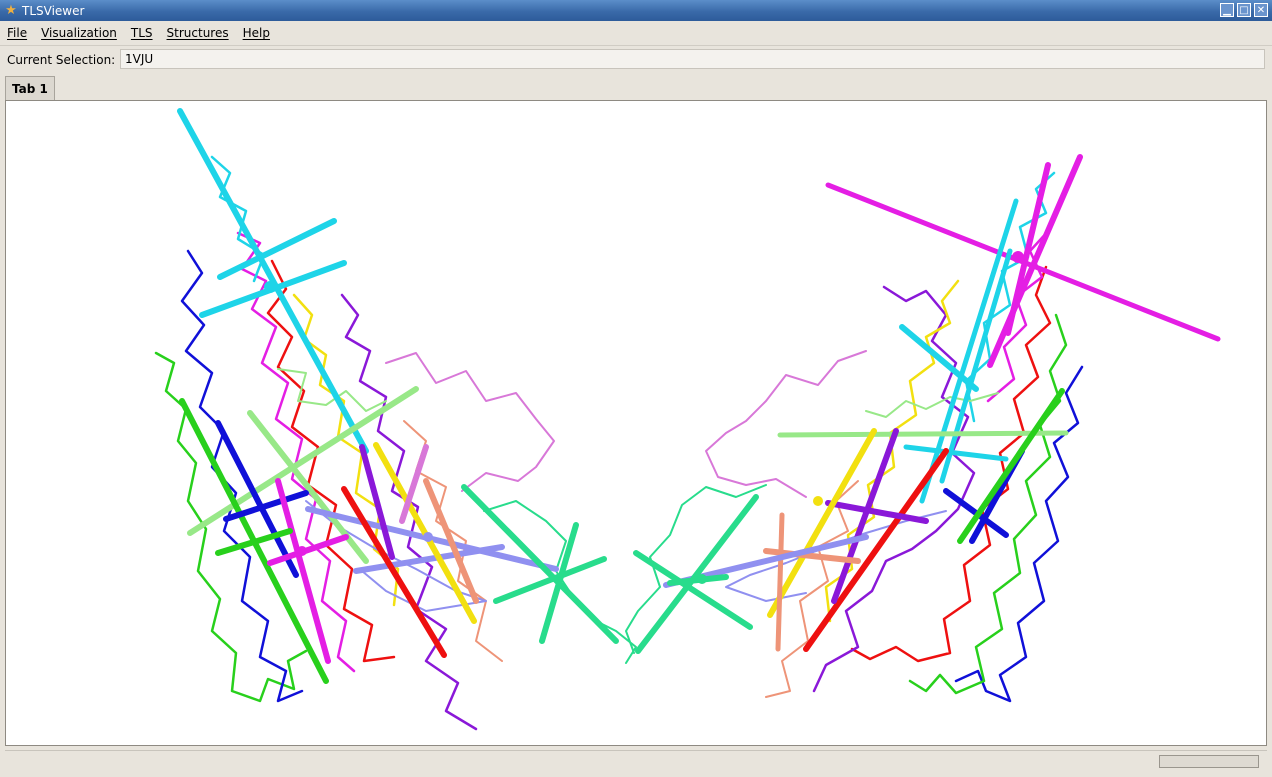 Image resolution: width=1272 pixels, height=777 pixels. I want to click on close-button: ✕, so click(1261, 10).